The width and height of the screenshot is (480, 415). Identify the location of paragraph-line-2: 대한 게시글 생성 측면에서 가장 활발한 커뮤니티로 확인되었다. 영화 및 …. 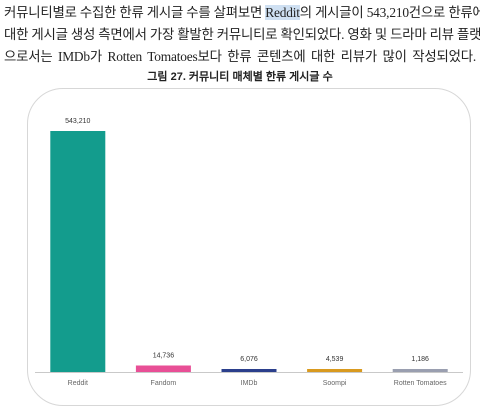
(242, 34).